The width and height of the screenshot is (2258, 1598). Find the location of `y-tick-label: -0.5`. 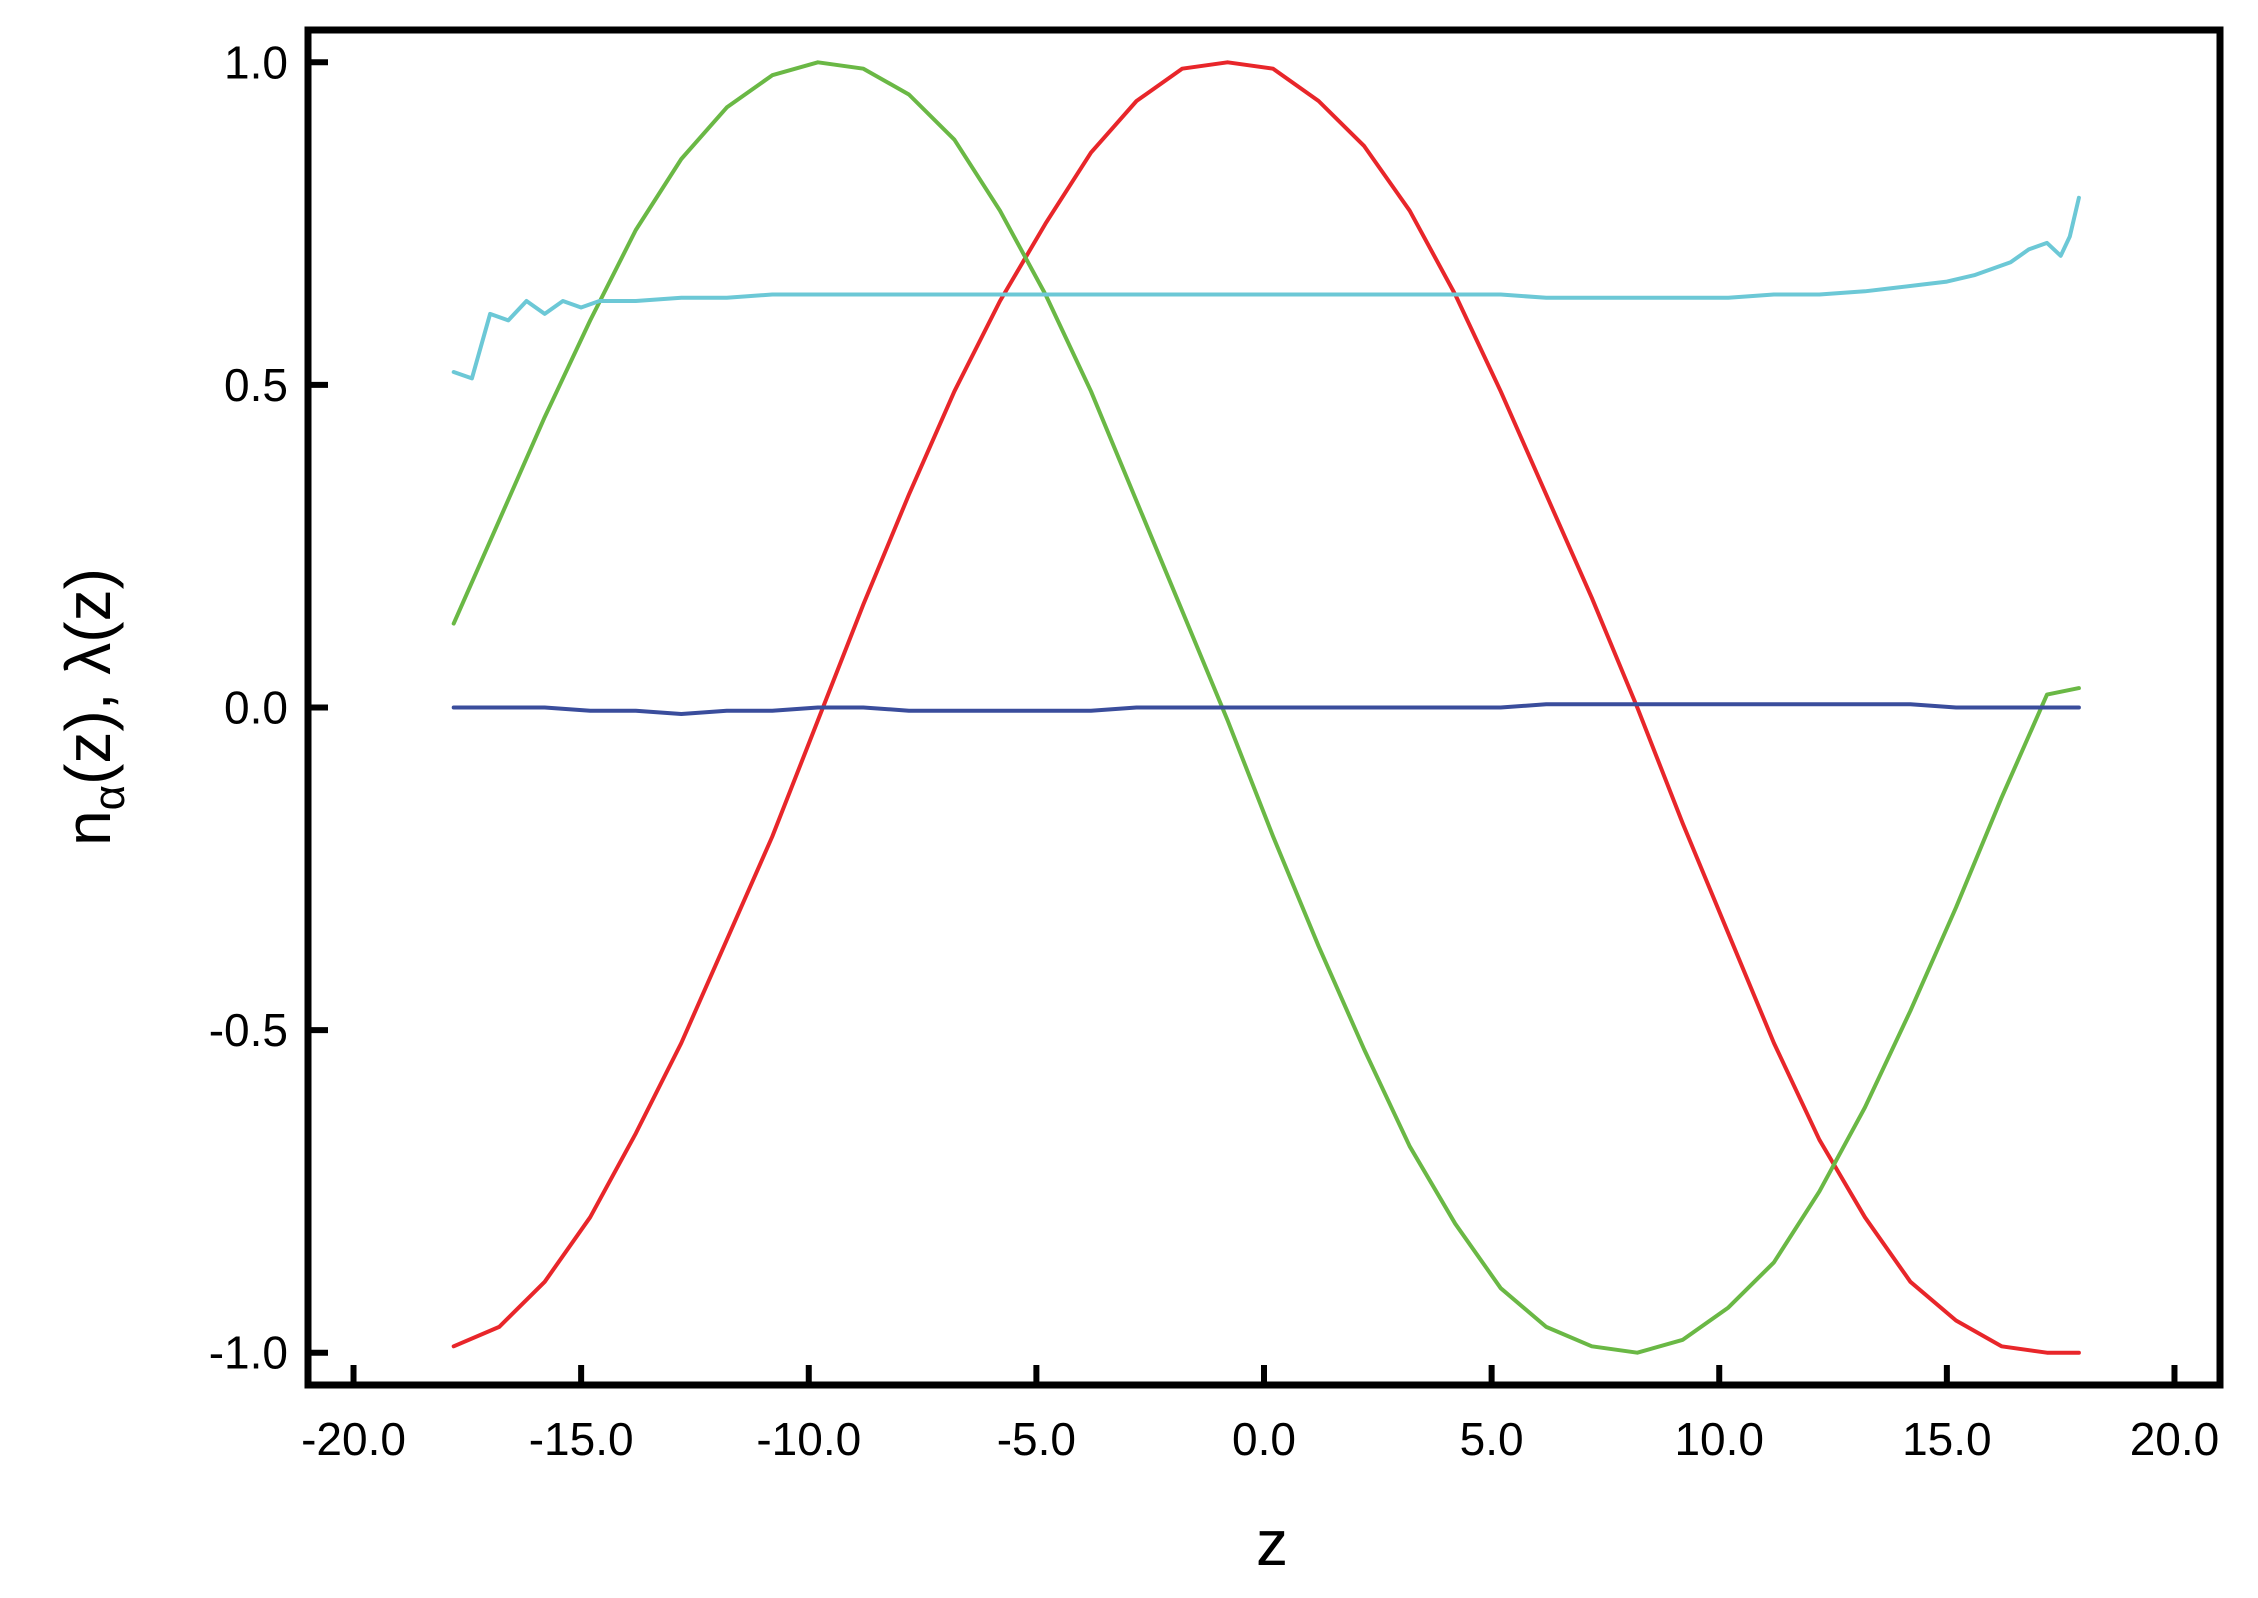

y-tick-label: -0.5 is located at coordinates (248, 1030).